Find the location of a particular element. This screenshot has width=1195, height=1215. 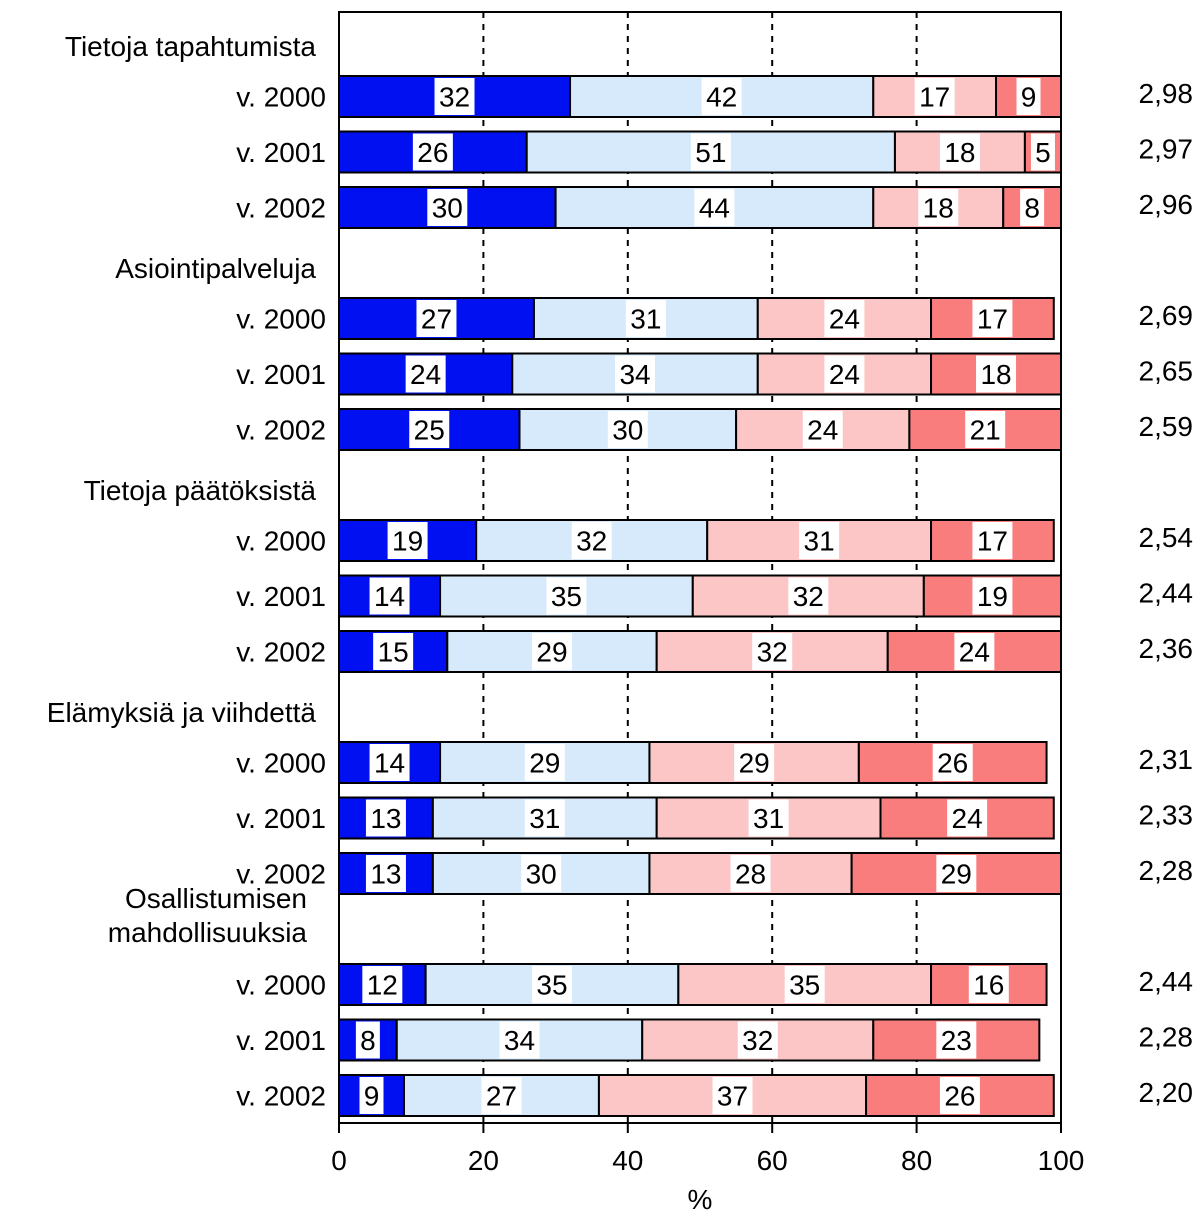

score-label: 2,98 is located at coordinates (1166, 93).